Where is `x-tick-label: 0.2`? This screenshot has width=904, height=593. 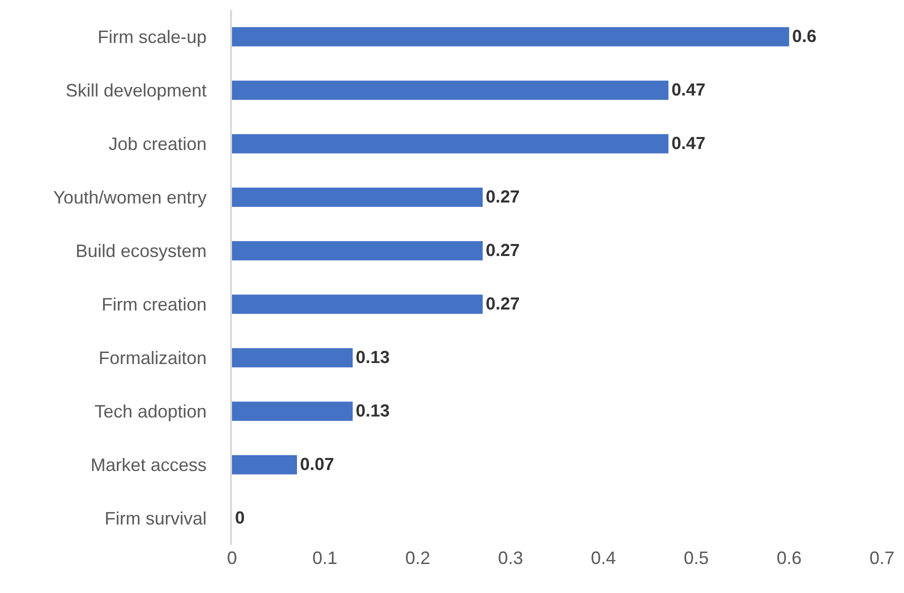
x-tick-label: 0.2 is located at coordinates (417, 558).